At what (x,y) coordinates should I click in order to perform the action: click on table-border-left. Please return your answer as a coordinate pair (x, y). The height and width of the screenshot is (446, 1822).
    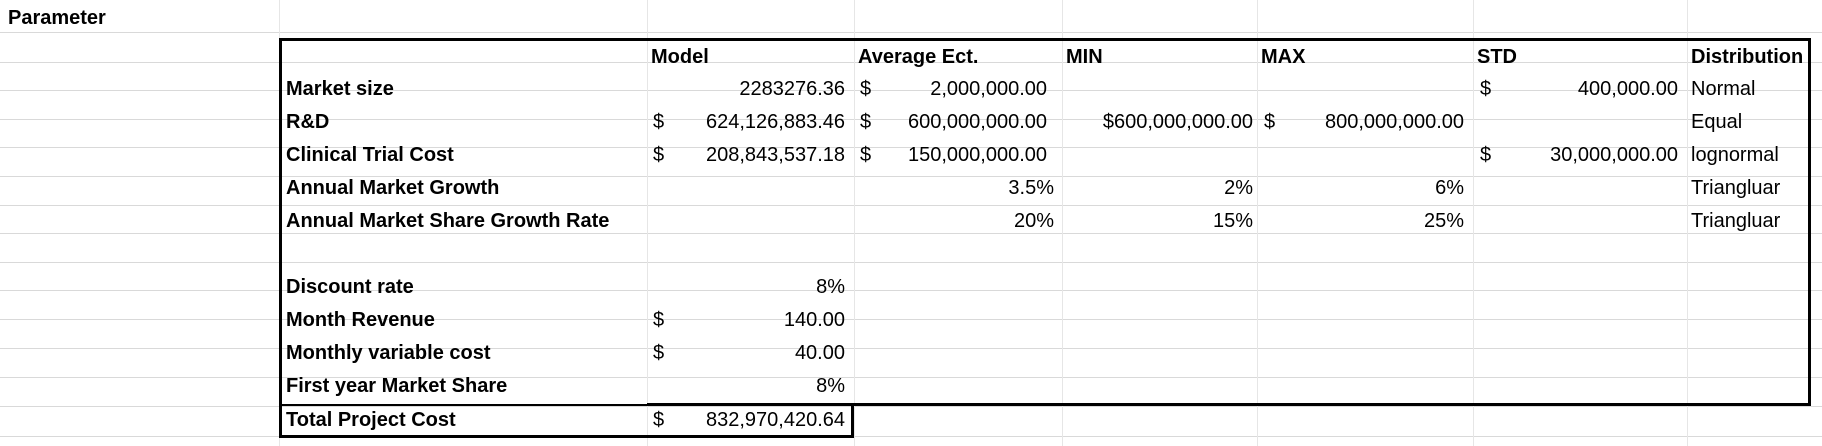
    Looking at the image, I should click on (280, 238).